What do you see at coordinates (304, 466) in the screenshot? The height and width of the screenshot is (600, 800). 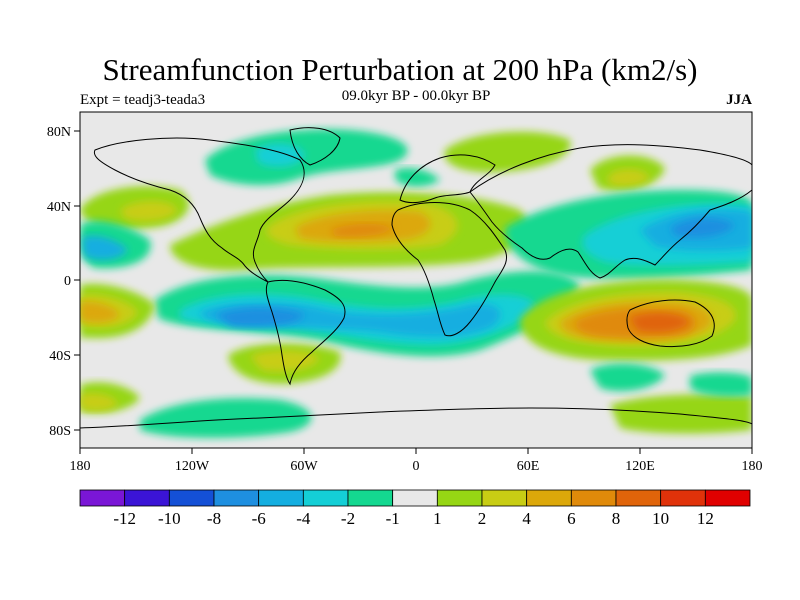 I see `x-tick-label: 60W` at bounding box center [304, 466].